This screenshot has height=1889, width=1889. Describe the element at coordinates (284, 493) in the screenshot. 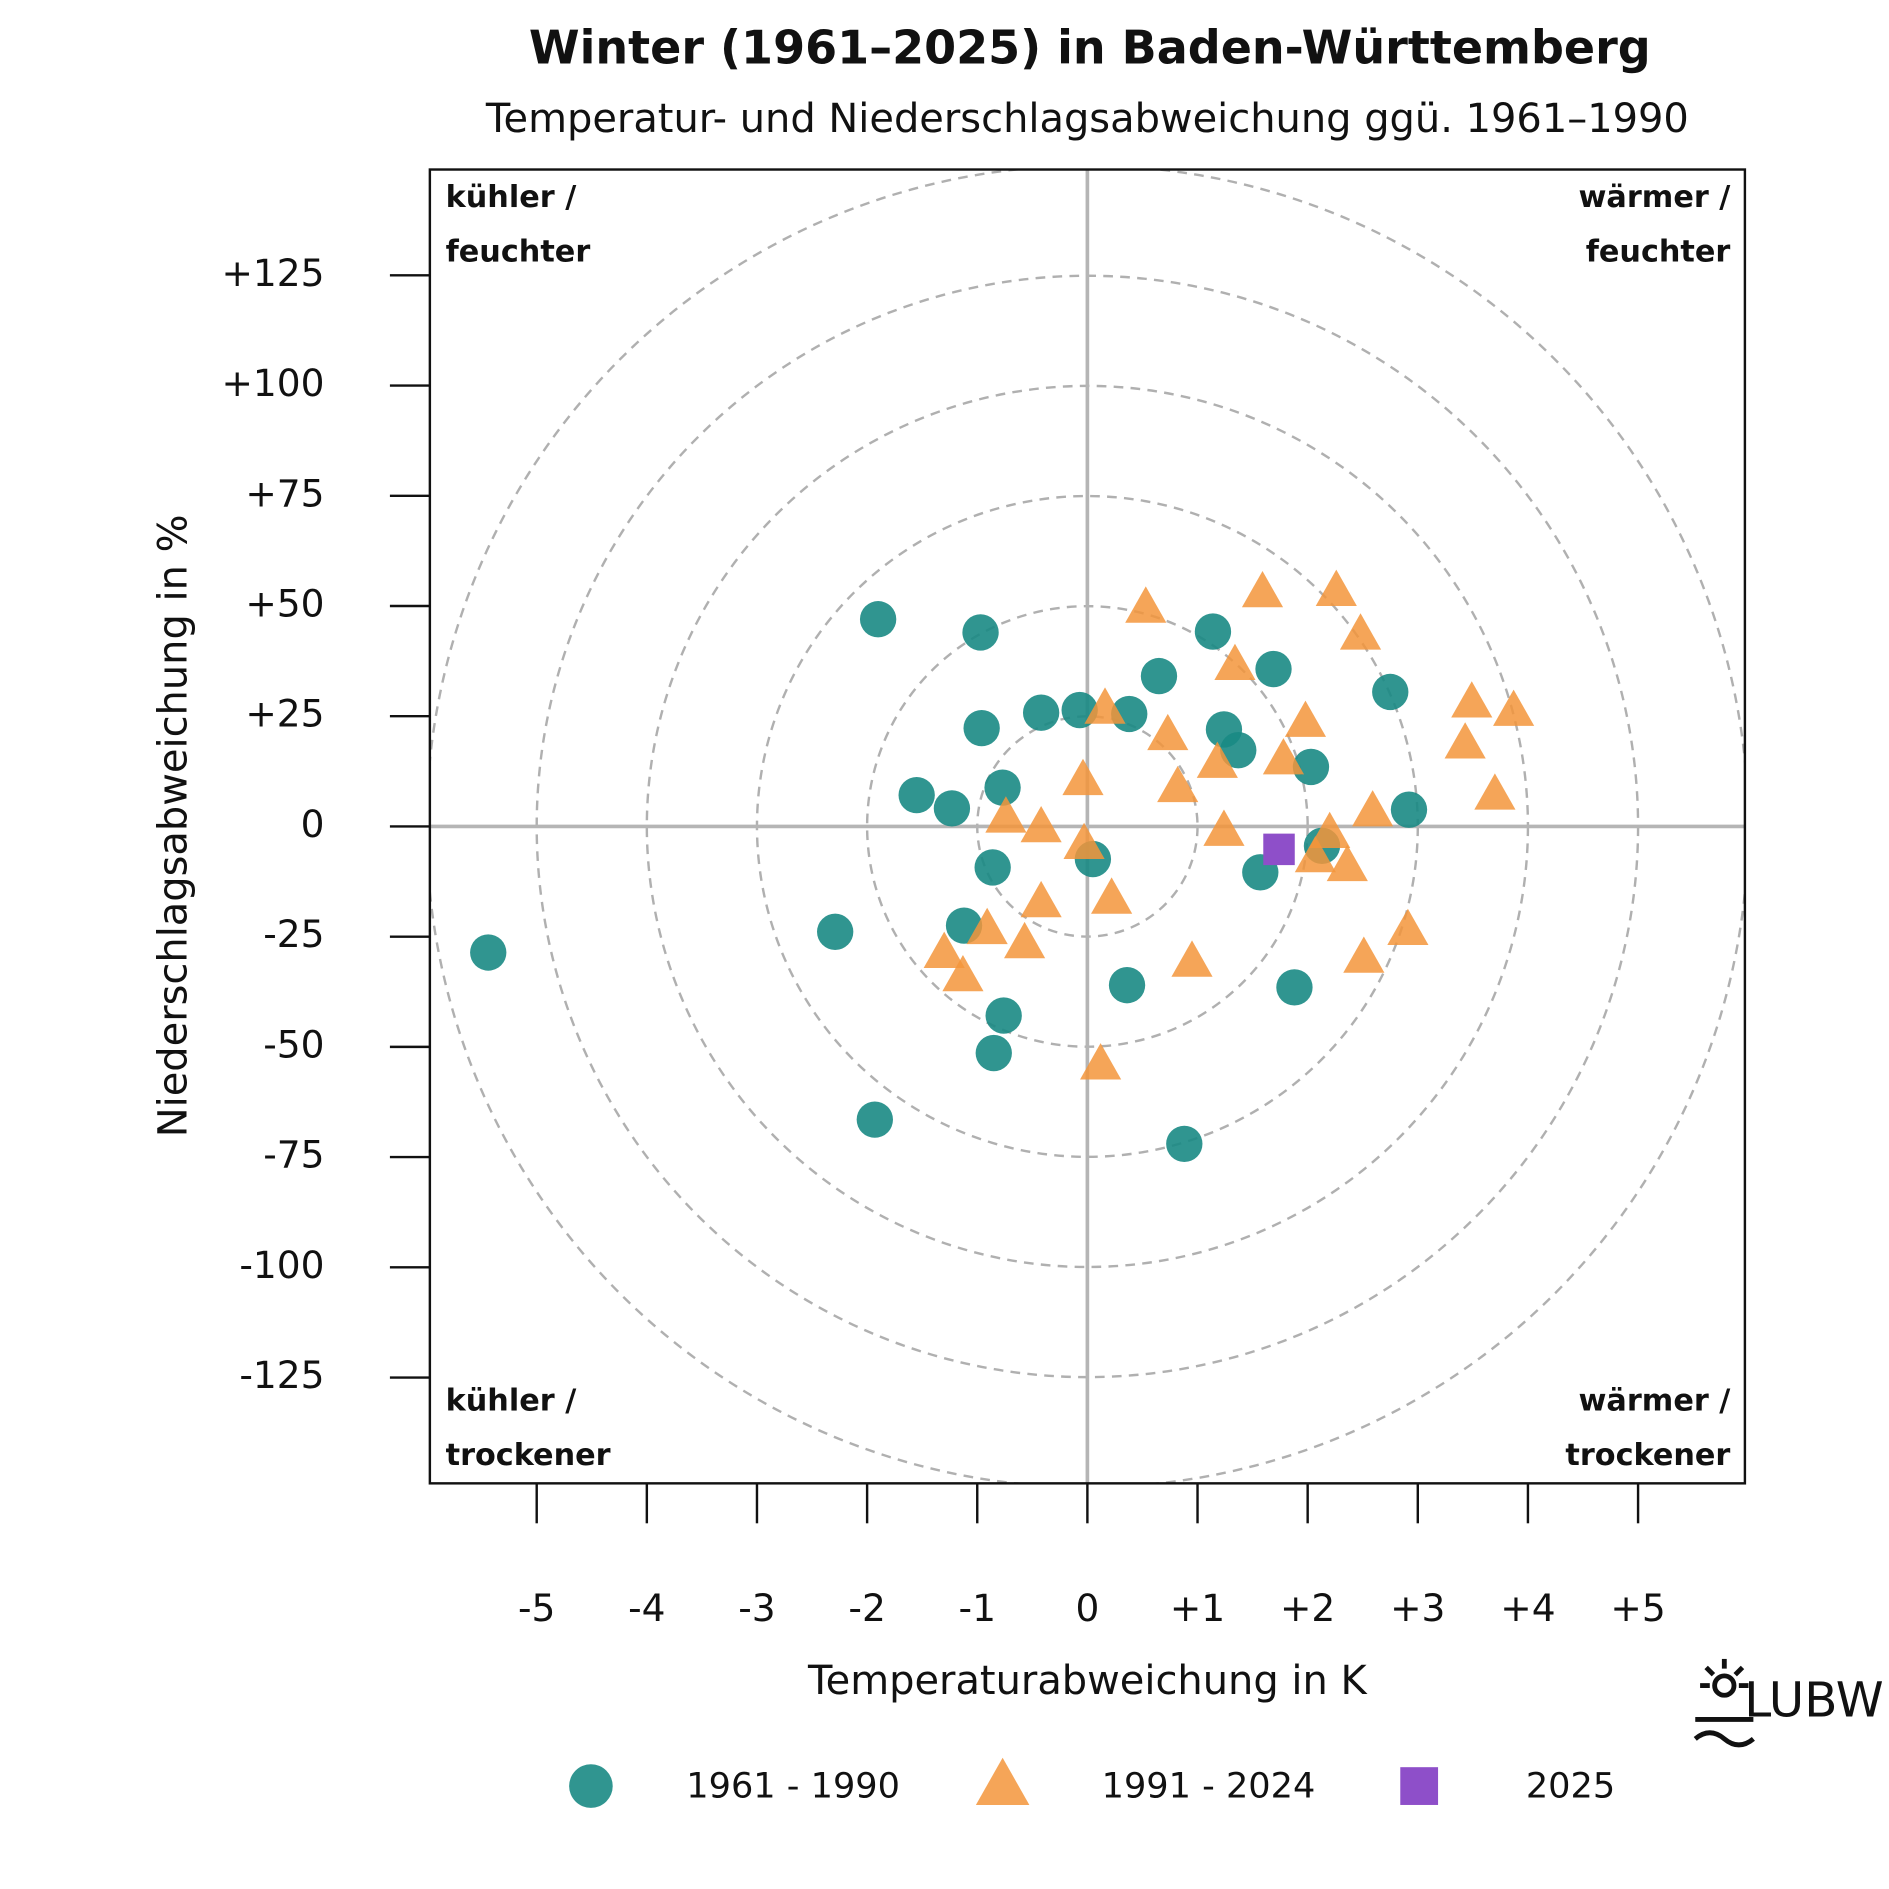

I see `y-tick-label: +75` at that location.